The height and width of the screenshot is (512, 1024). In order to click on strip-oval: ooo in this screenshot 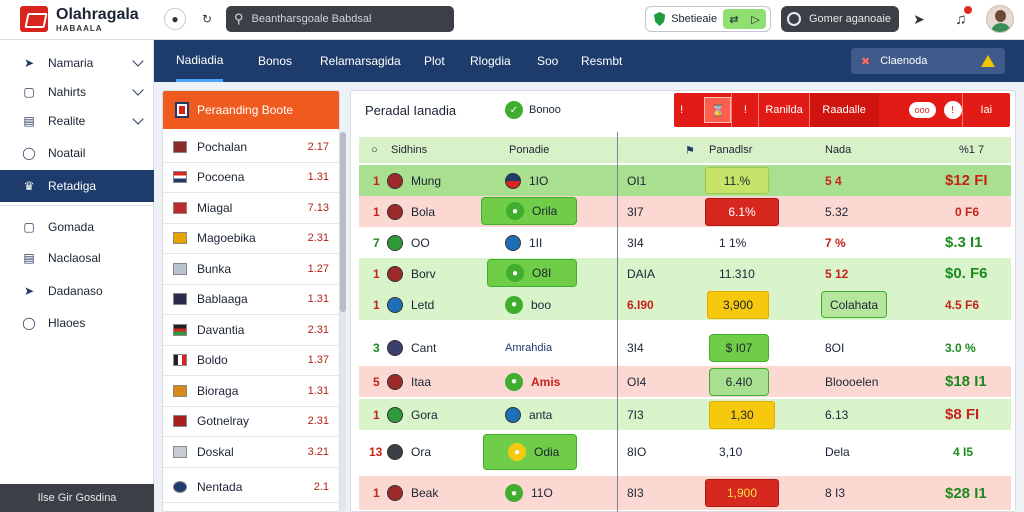, I will do `click(922, 110)`.